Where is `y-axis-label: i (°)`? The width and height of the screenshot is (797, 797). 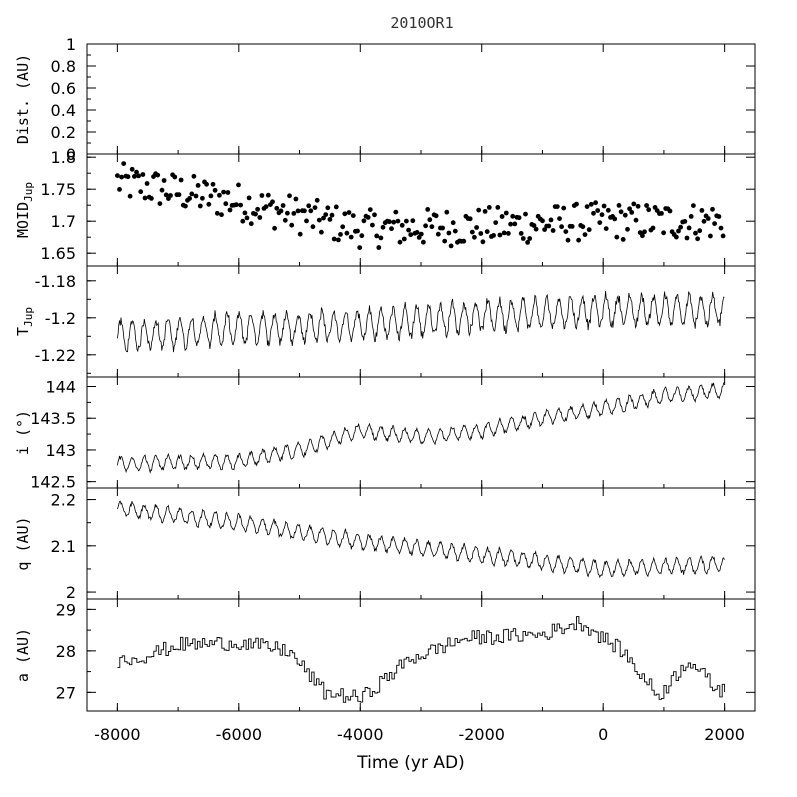 y-axis-label: i (°) is located at coordinates (23, 432).